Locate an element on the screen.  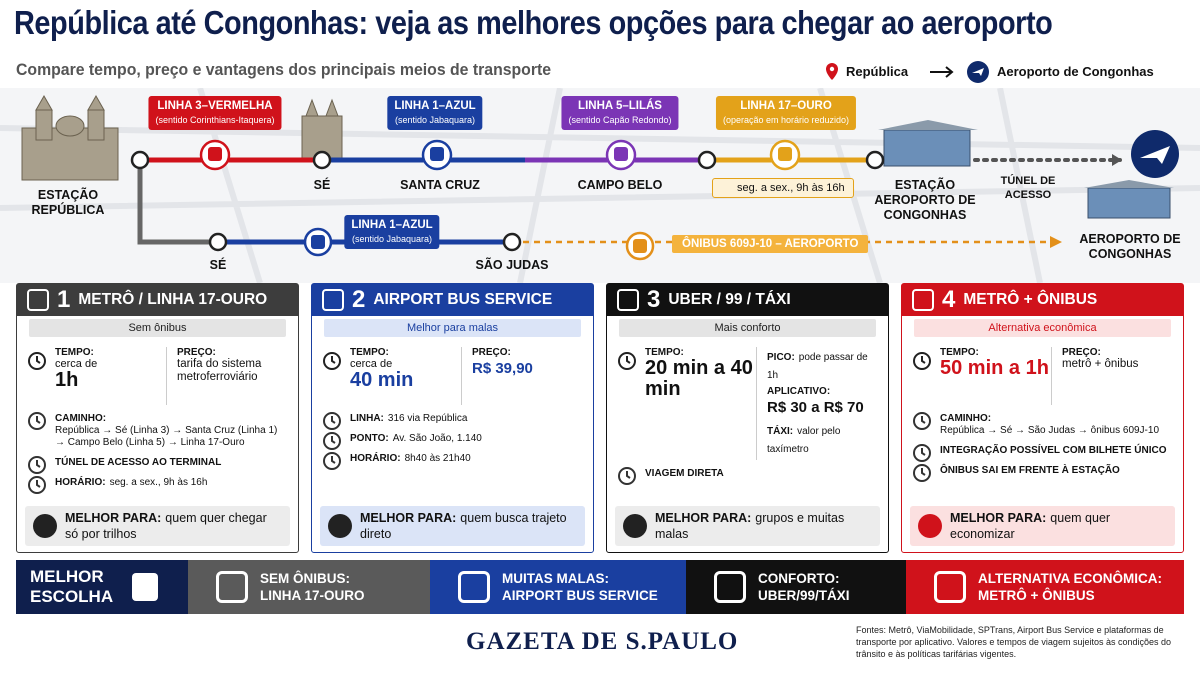
plane is located at coordinates (1155, 155).